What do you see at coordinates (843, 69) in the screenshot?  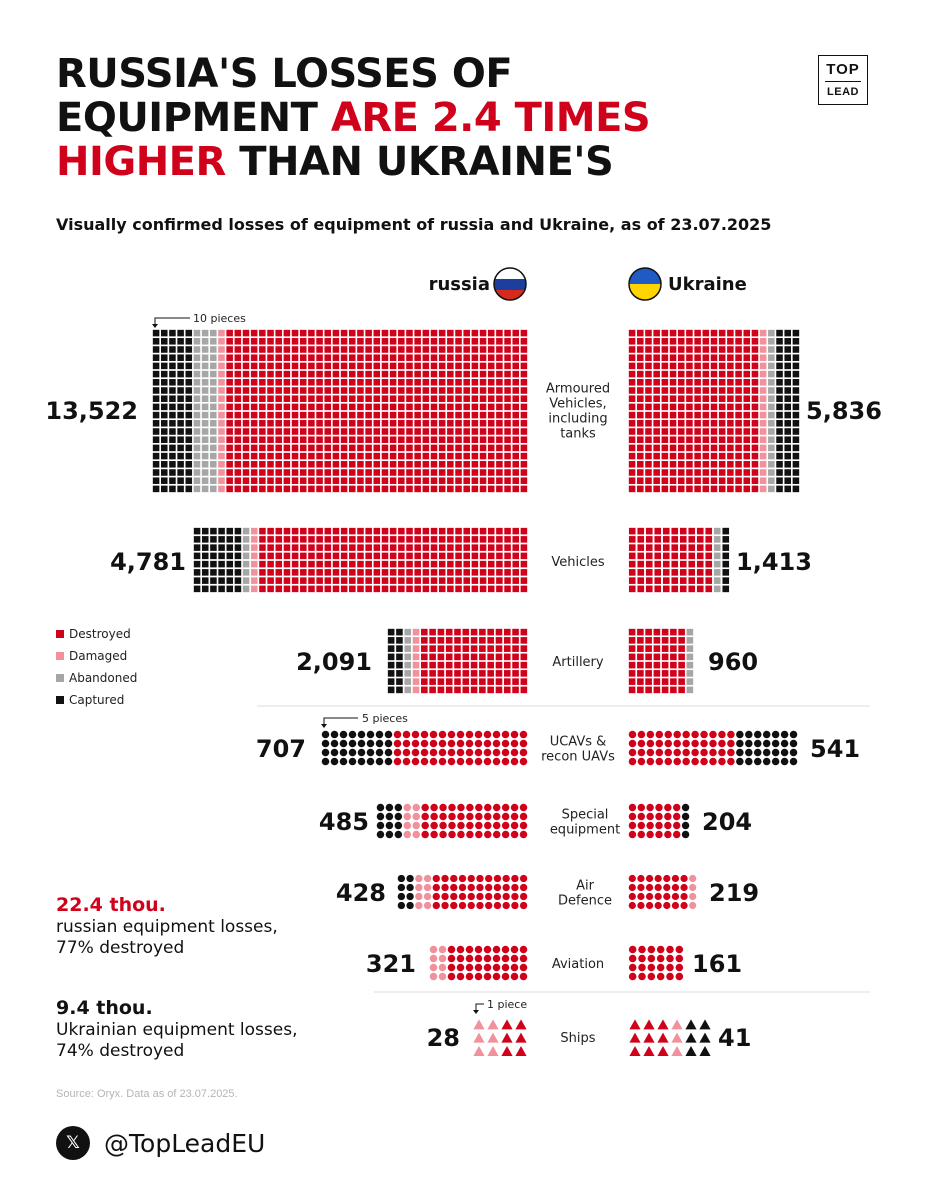 I see `logo-top-text: TOP` at bounding box center [843, 69].